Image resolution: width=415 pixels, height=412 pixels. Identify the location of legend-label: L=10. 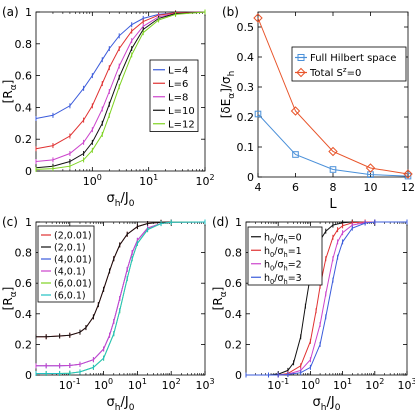
(181, 111).